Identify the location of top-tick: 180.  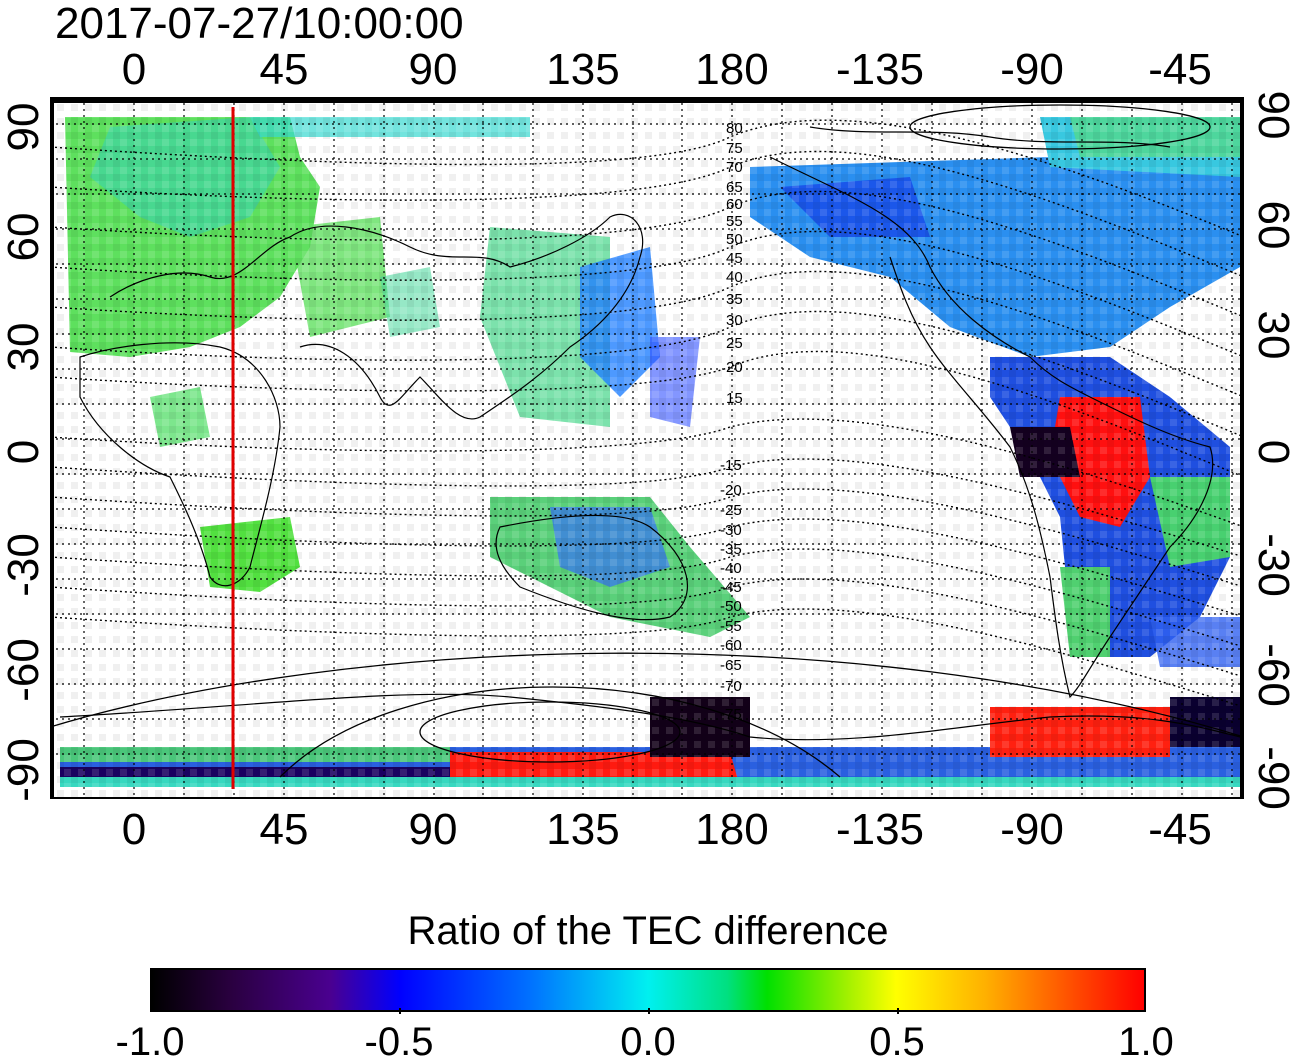
(731, 70).